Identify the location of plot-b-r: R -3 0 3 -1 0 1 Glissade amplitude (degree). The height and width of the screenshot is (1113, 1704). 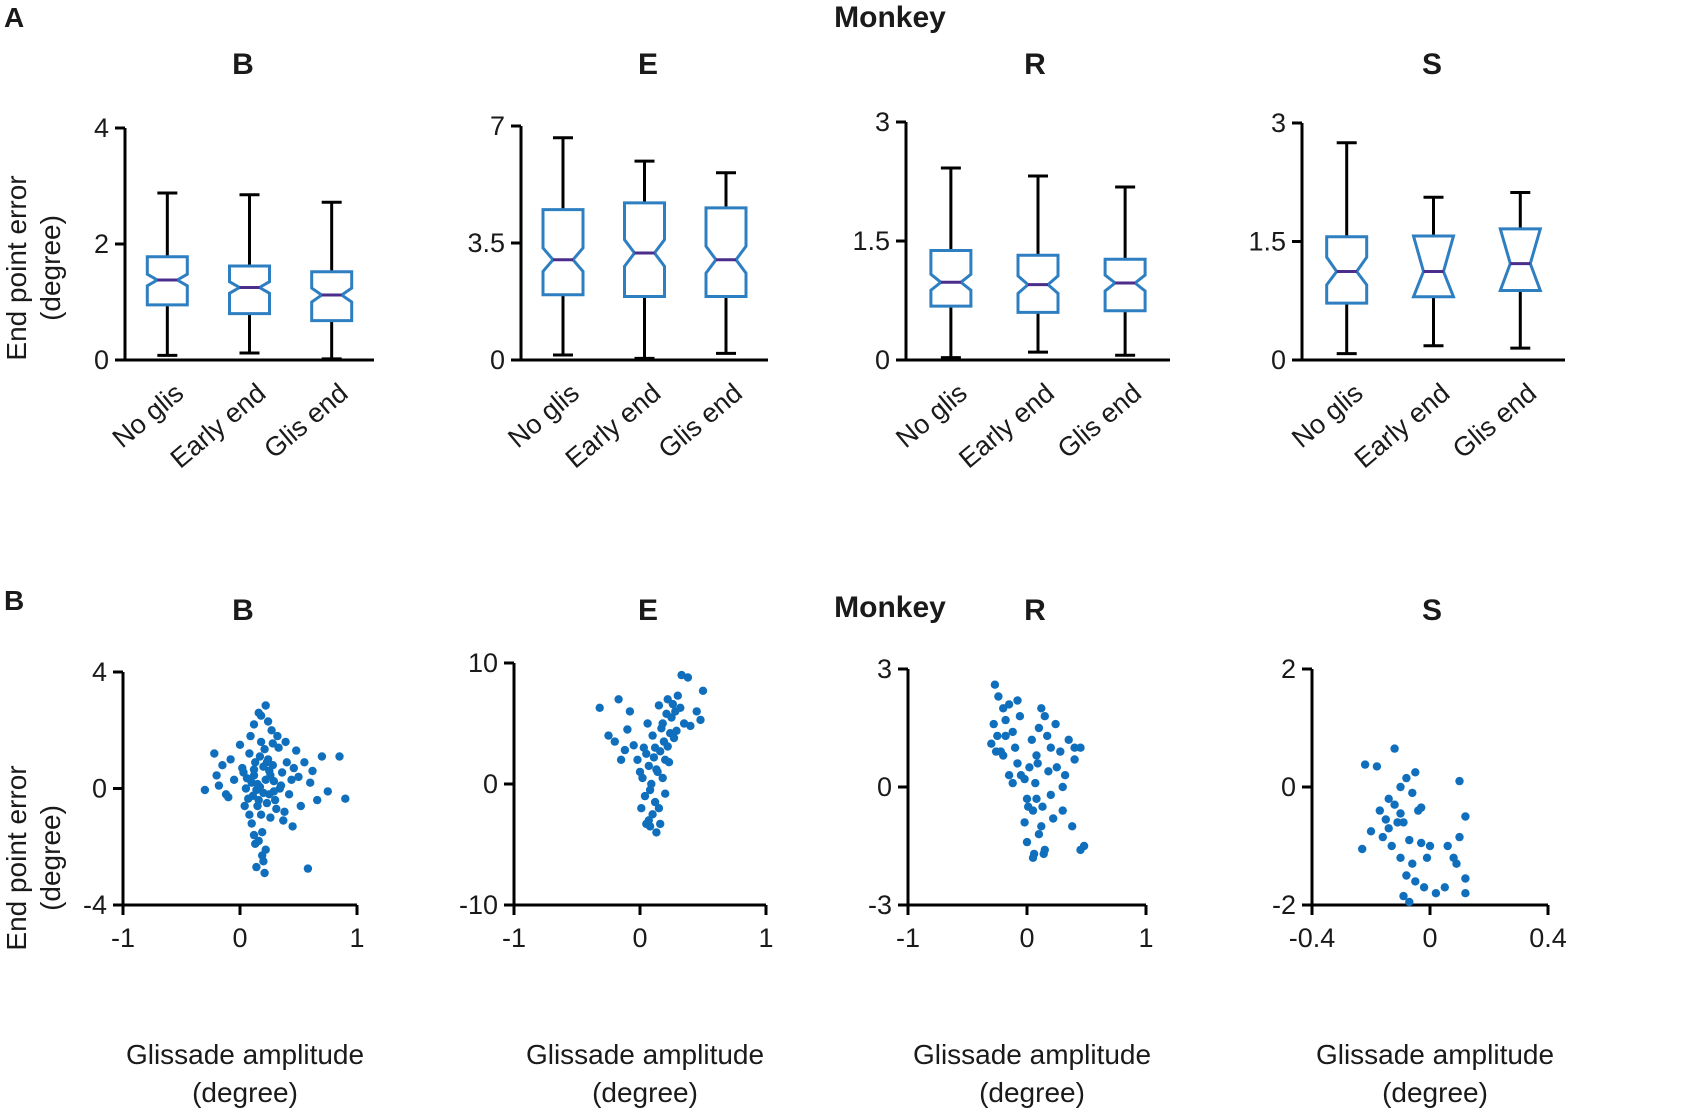
(1011, 851).